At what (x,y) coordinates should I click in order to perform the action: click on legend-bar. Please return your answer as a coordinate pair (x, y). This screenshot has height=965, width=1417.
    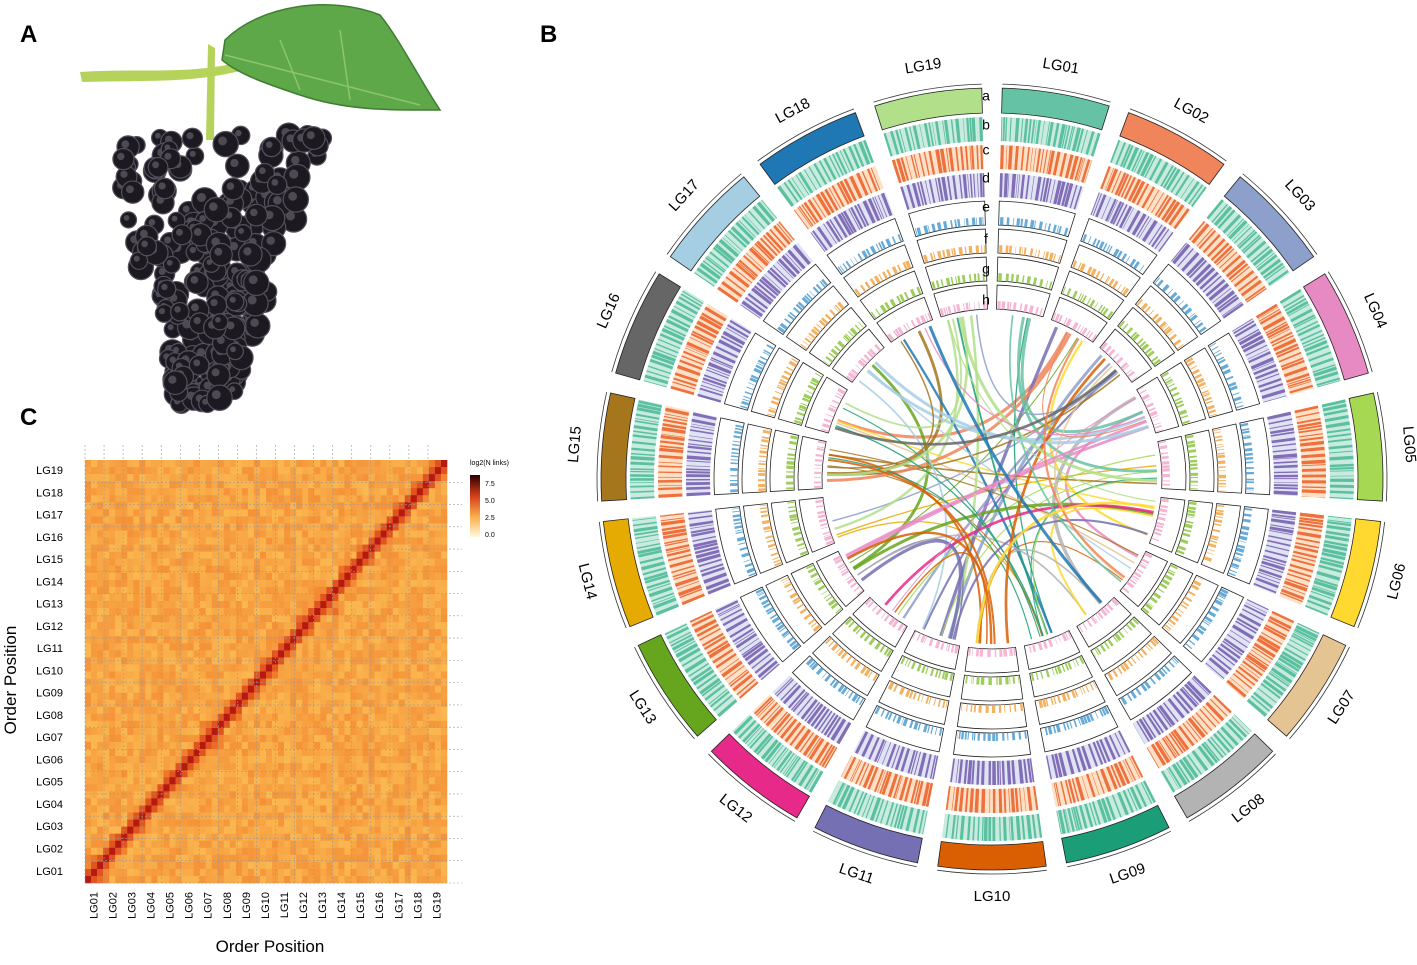
    Looking at the image, I should click on (475, 506).